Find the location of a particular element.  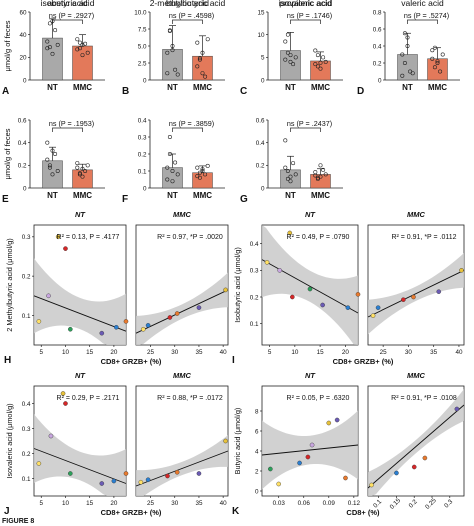

x-tick-label: 5 is located at coordinates (42, 352).